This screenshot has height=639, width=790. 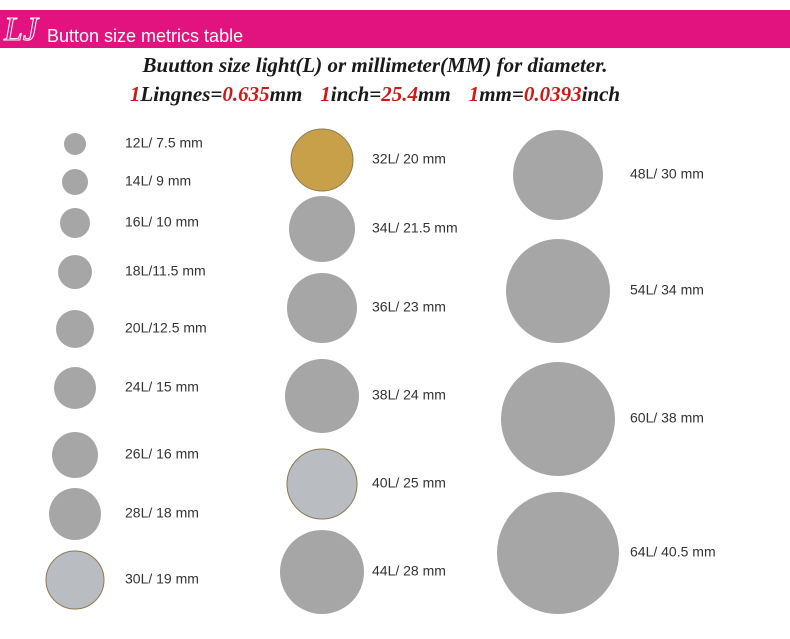 What do you see at coordinates (553, 94) in the screenshot?
I see `conversion-part: 0.0393` at bounding box center [553, 94].